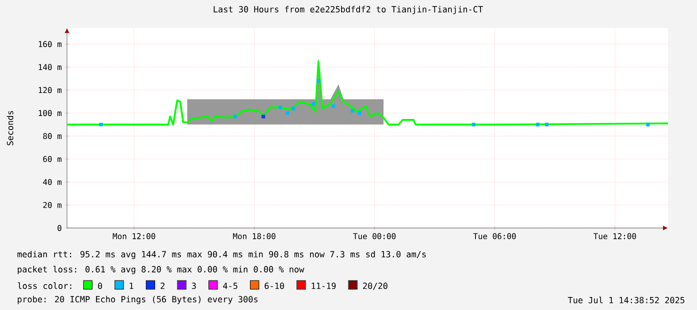 The height and width of the screenshot is (310, 697). What do you see at coordinates (221, 255) in the screenshot?
I see `text: median rtt: 95.2 ms avg 144.7 ms max 90.4 ms min 90.8 ms now 7.3 ms sd 13.0 am/s` at bounding box center [221, 255].